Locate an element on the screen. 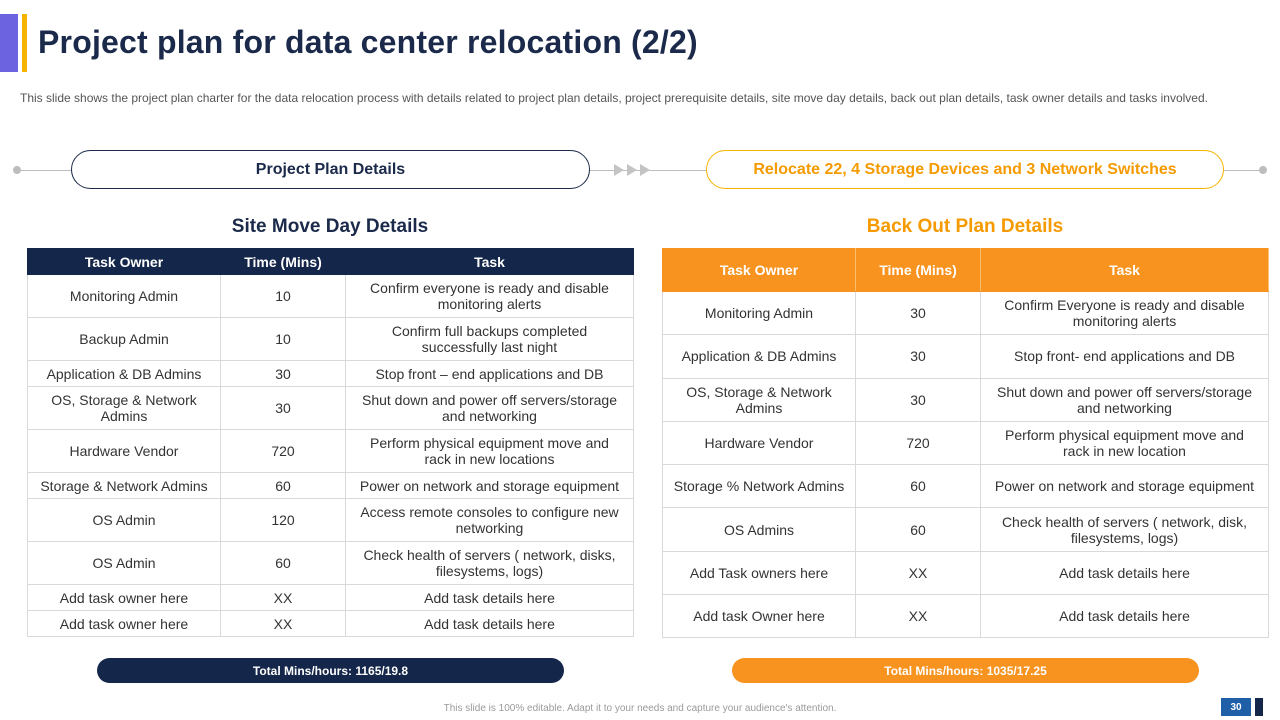 This screenshot has height=720, width=1280. accent-bar-purple is located at coordinates (9, 43).